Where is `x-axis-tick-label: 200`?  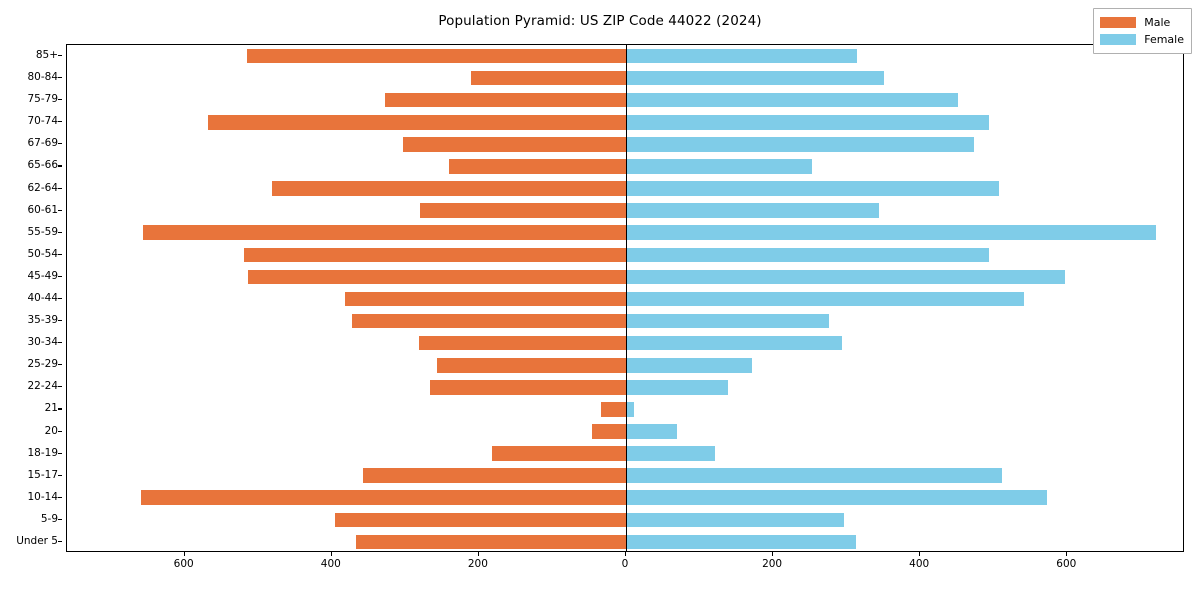 x-axis-tick-label: 200 is located at coordinates (772, 564).